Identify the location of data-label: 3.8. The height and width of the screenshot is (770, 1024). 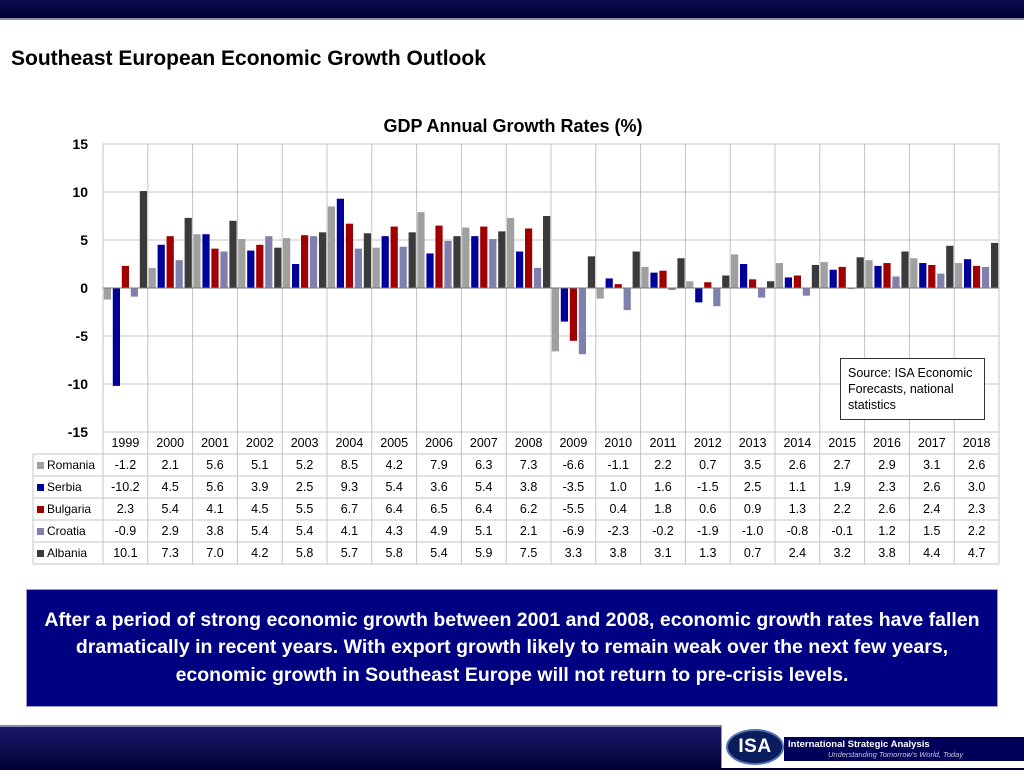
(528, 487).